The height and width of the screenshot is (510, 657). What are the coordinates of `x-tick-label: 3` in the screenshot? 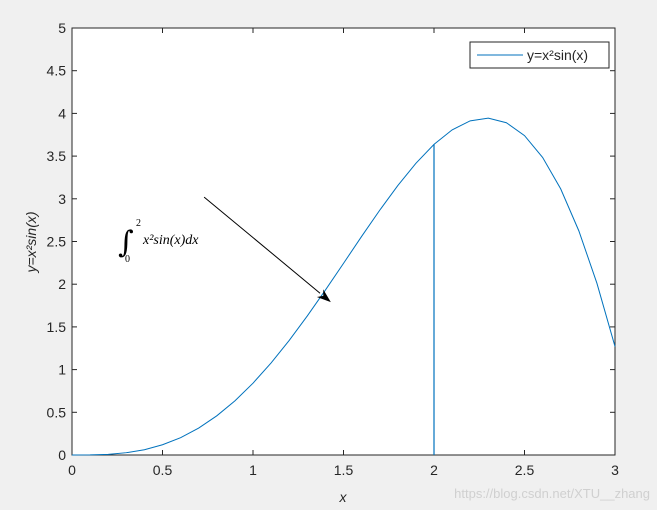 It's located at (615, 470).